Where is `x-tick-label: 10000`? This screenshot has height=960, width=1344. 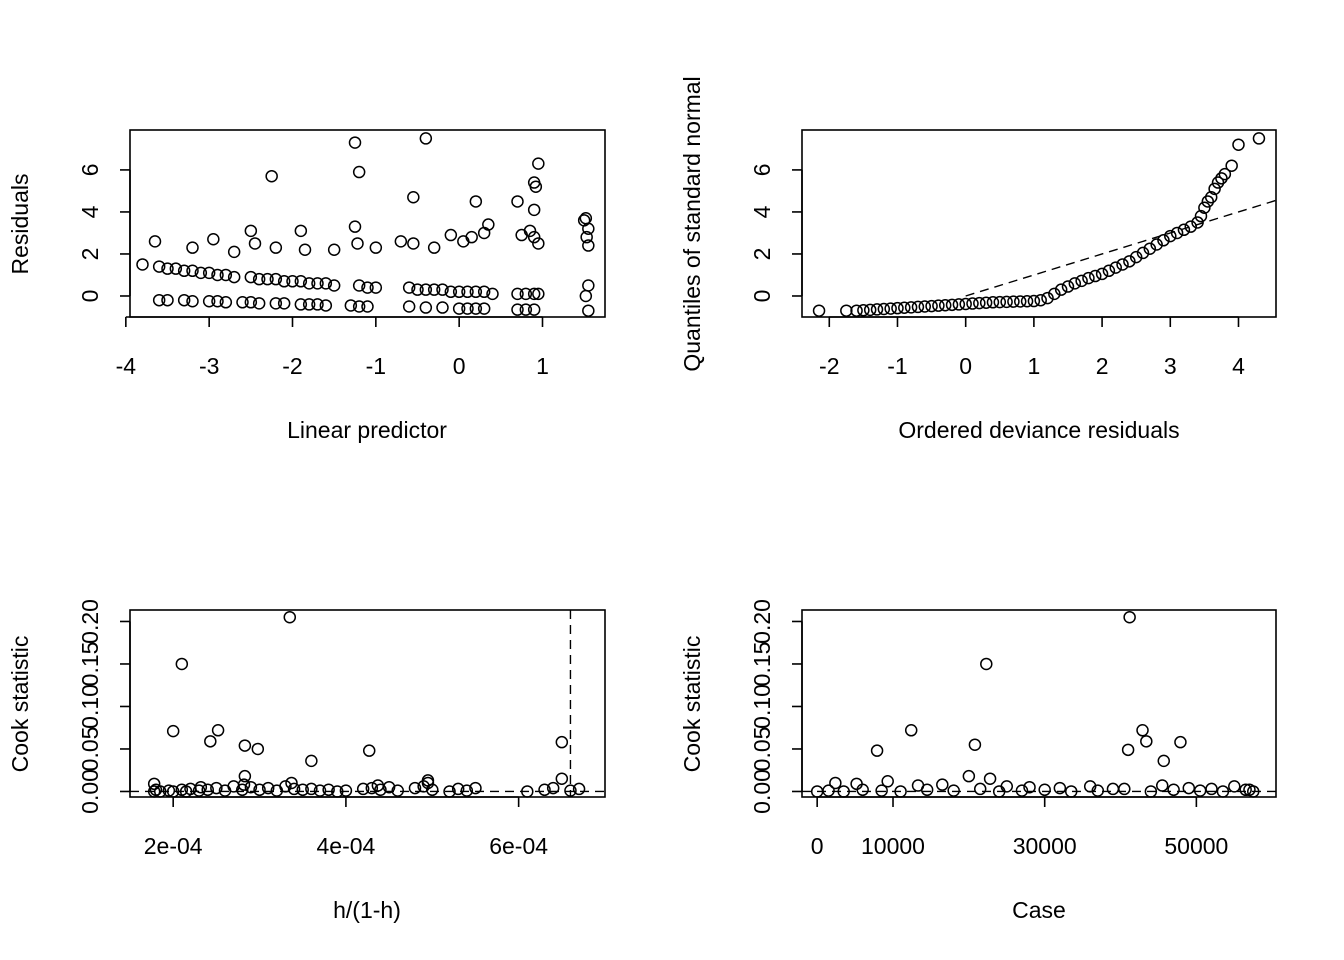 x-tick-label: 10000 is located at coordinates (893, 846).